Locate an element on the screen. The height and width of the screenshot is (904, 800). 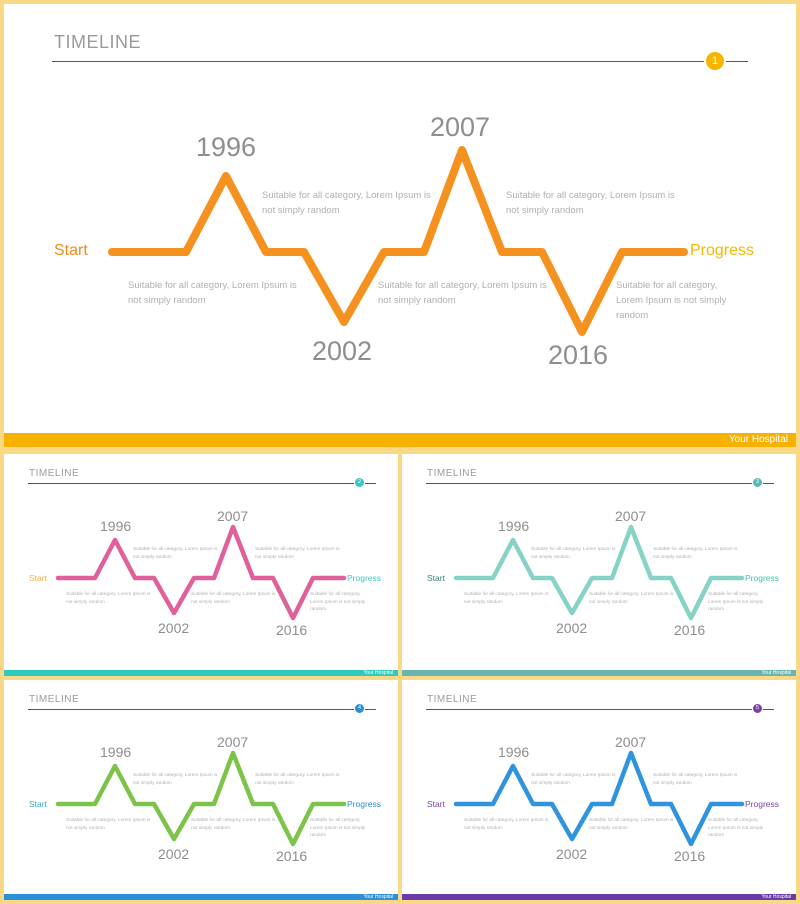
page-number-badge: 3 is located at coordinates (757, 482).